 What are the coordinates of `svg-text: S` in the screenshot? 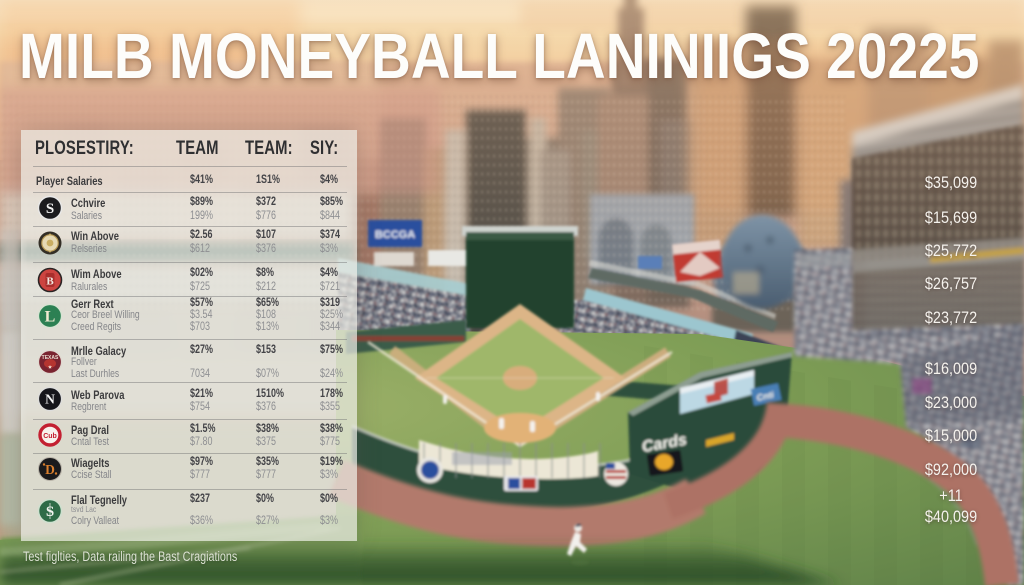 It's located at (50, 209).